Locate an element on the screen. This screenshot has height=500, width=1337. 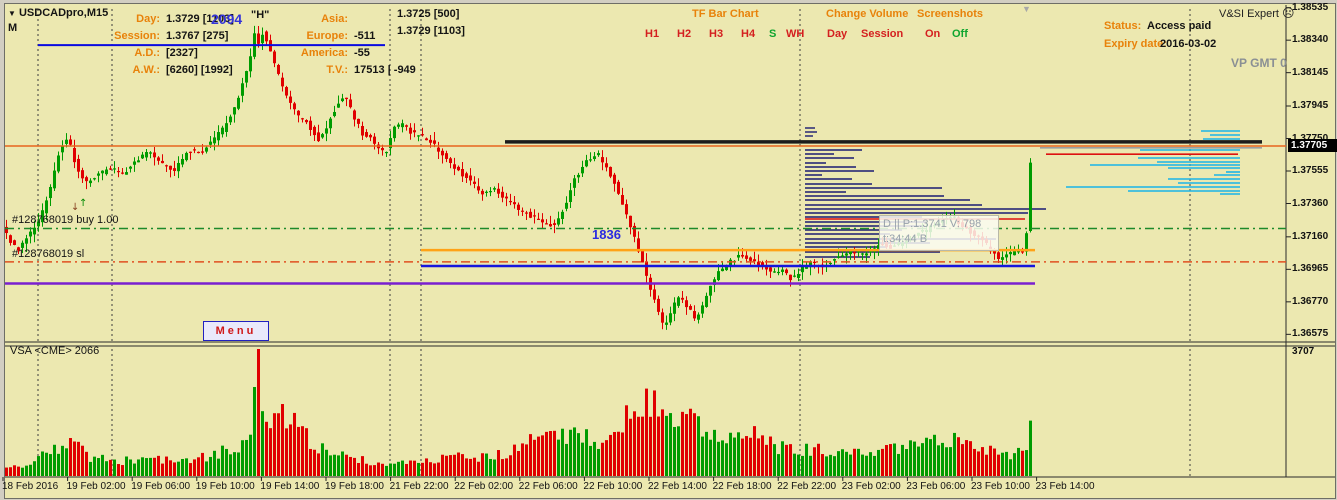
volume-button-day: Day is located at coordinates (837, 34).